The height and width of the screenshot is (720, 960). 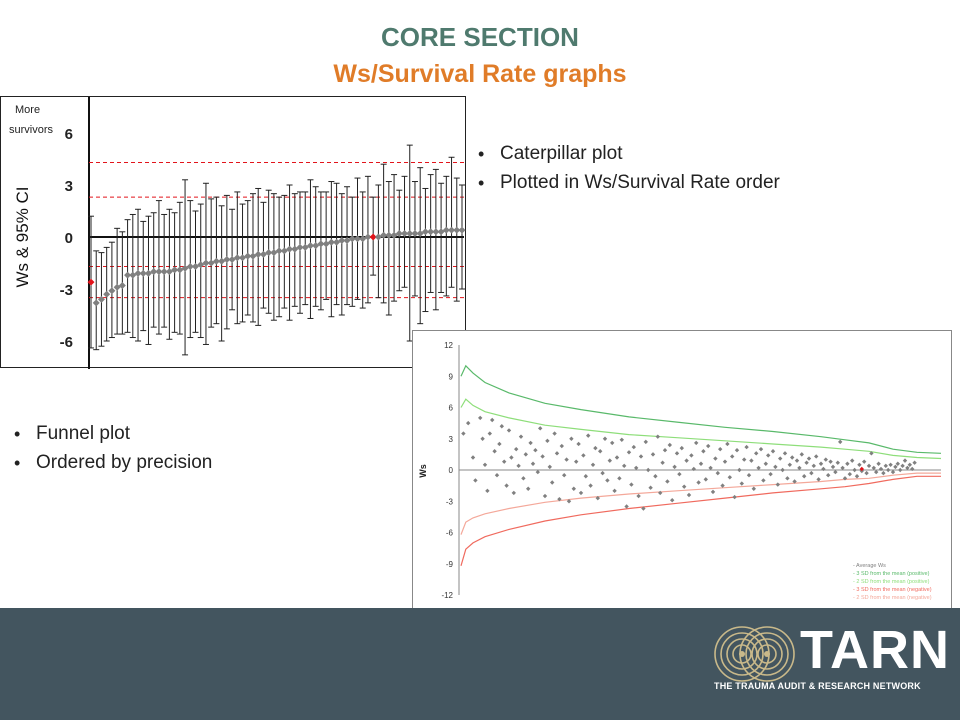 What do you see at coordinates (450, 533) in the screenshot?
I see `y-tick-label: -6` at bounding box center [450, 533].